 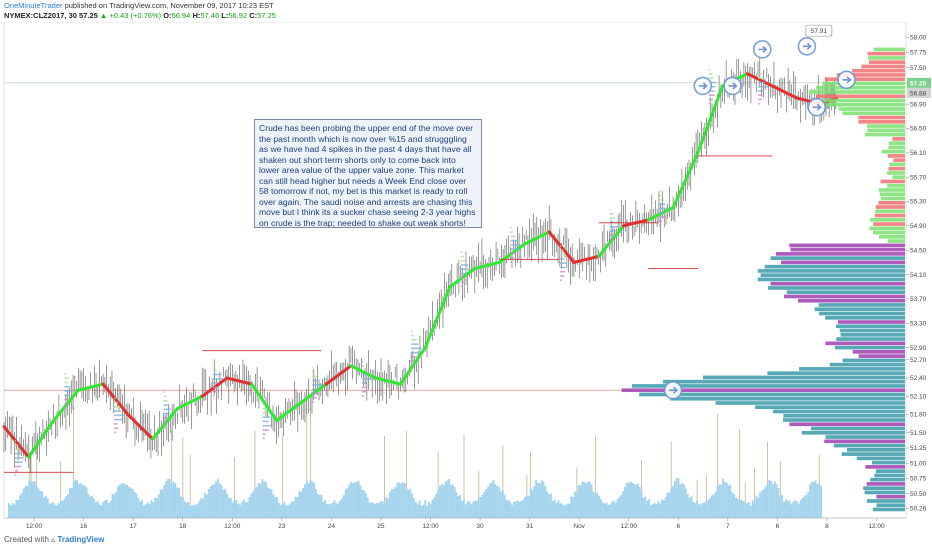 What do you see at coordinates (33, 5) in the screenshot?
I see `author-link: OneMinuteTrader` at bounding box center [33, 5].